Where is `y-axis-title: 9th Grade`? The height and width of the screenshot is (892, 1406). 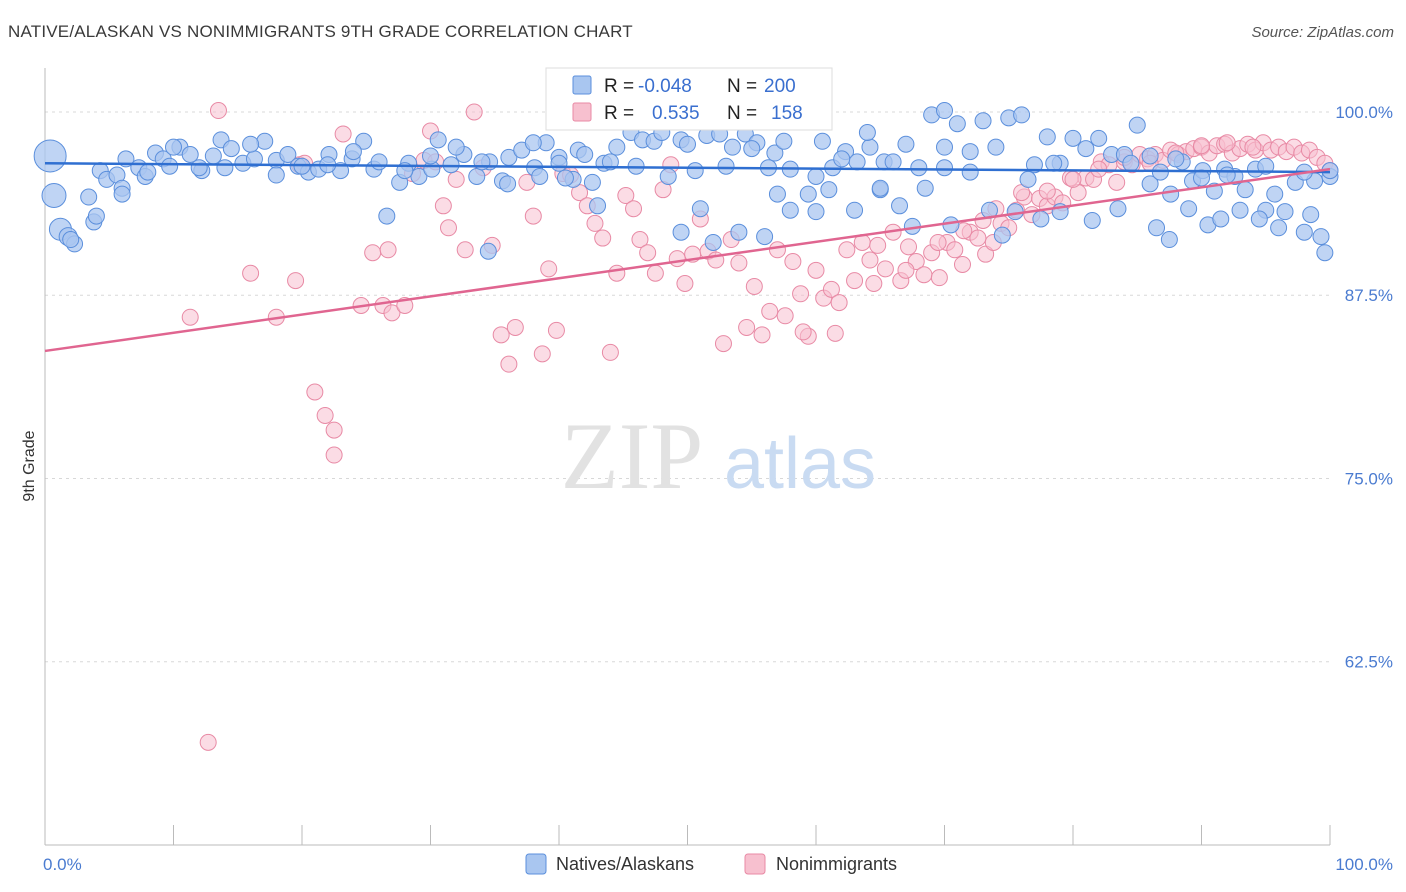 y-axis-title: 9th Grade is located at coordinates (29, 465).